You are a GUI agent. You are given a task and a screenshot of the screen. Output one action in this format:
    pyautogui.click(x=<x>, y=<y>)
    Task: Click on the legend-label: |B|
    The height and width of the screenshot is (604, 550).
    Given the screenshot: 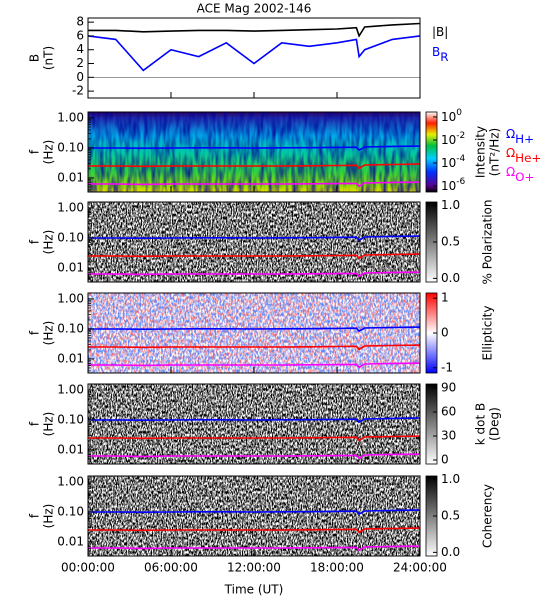 What is the action you would take?
    pyautogui.click(x=440, y=32)
    